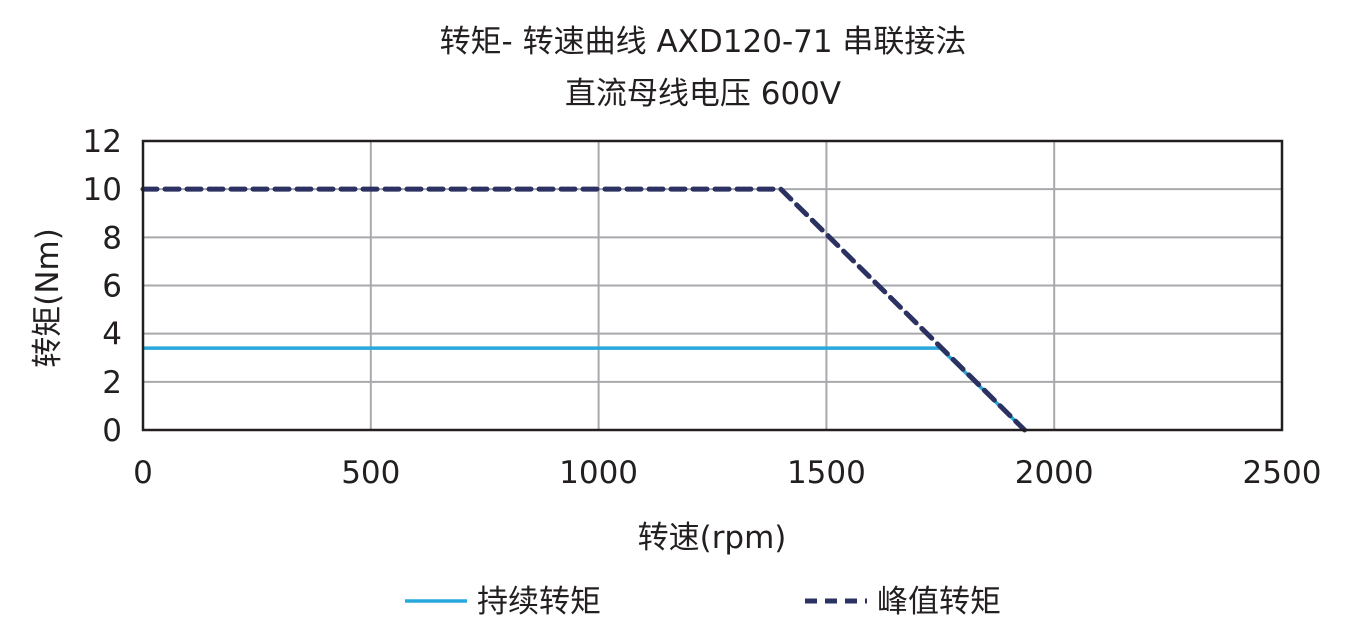 The image size is (1355, 642). I want to click on series-line-continuous-torque, so click(584, 389).